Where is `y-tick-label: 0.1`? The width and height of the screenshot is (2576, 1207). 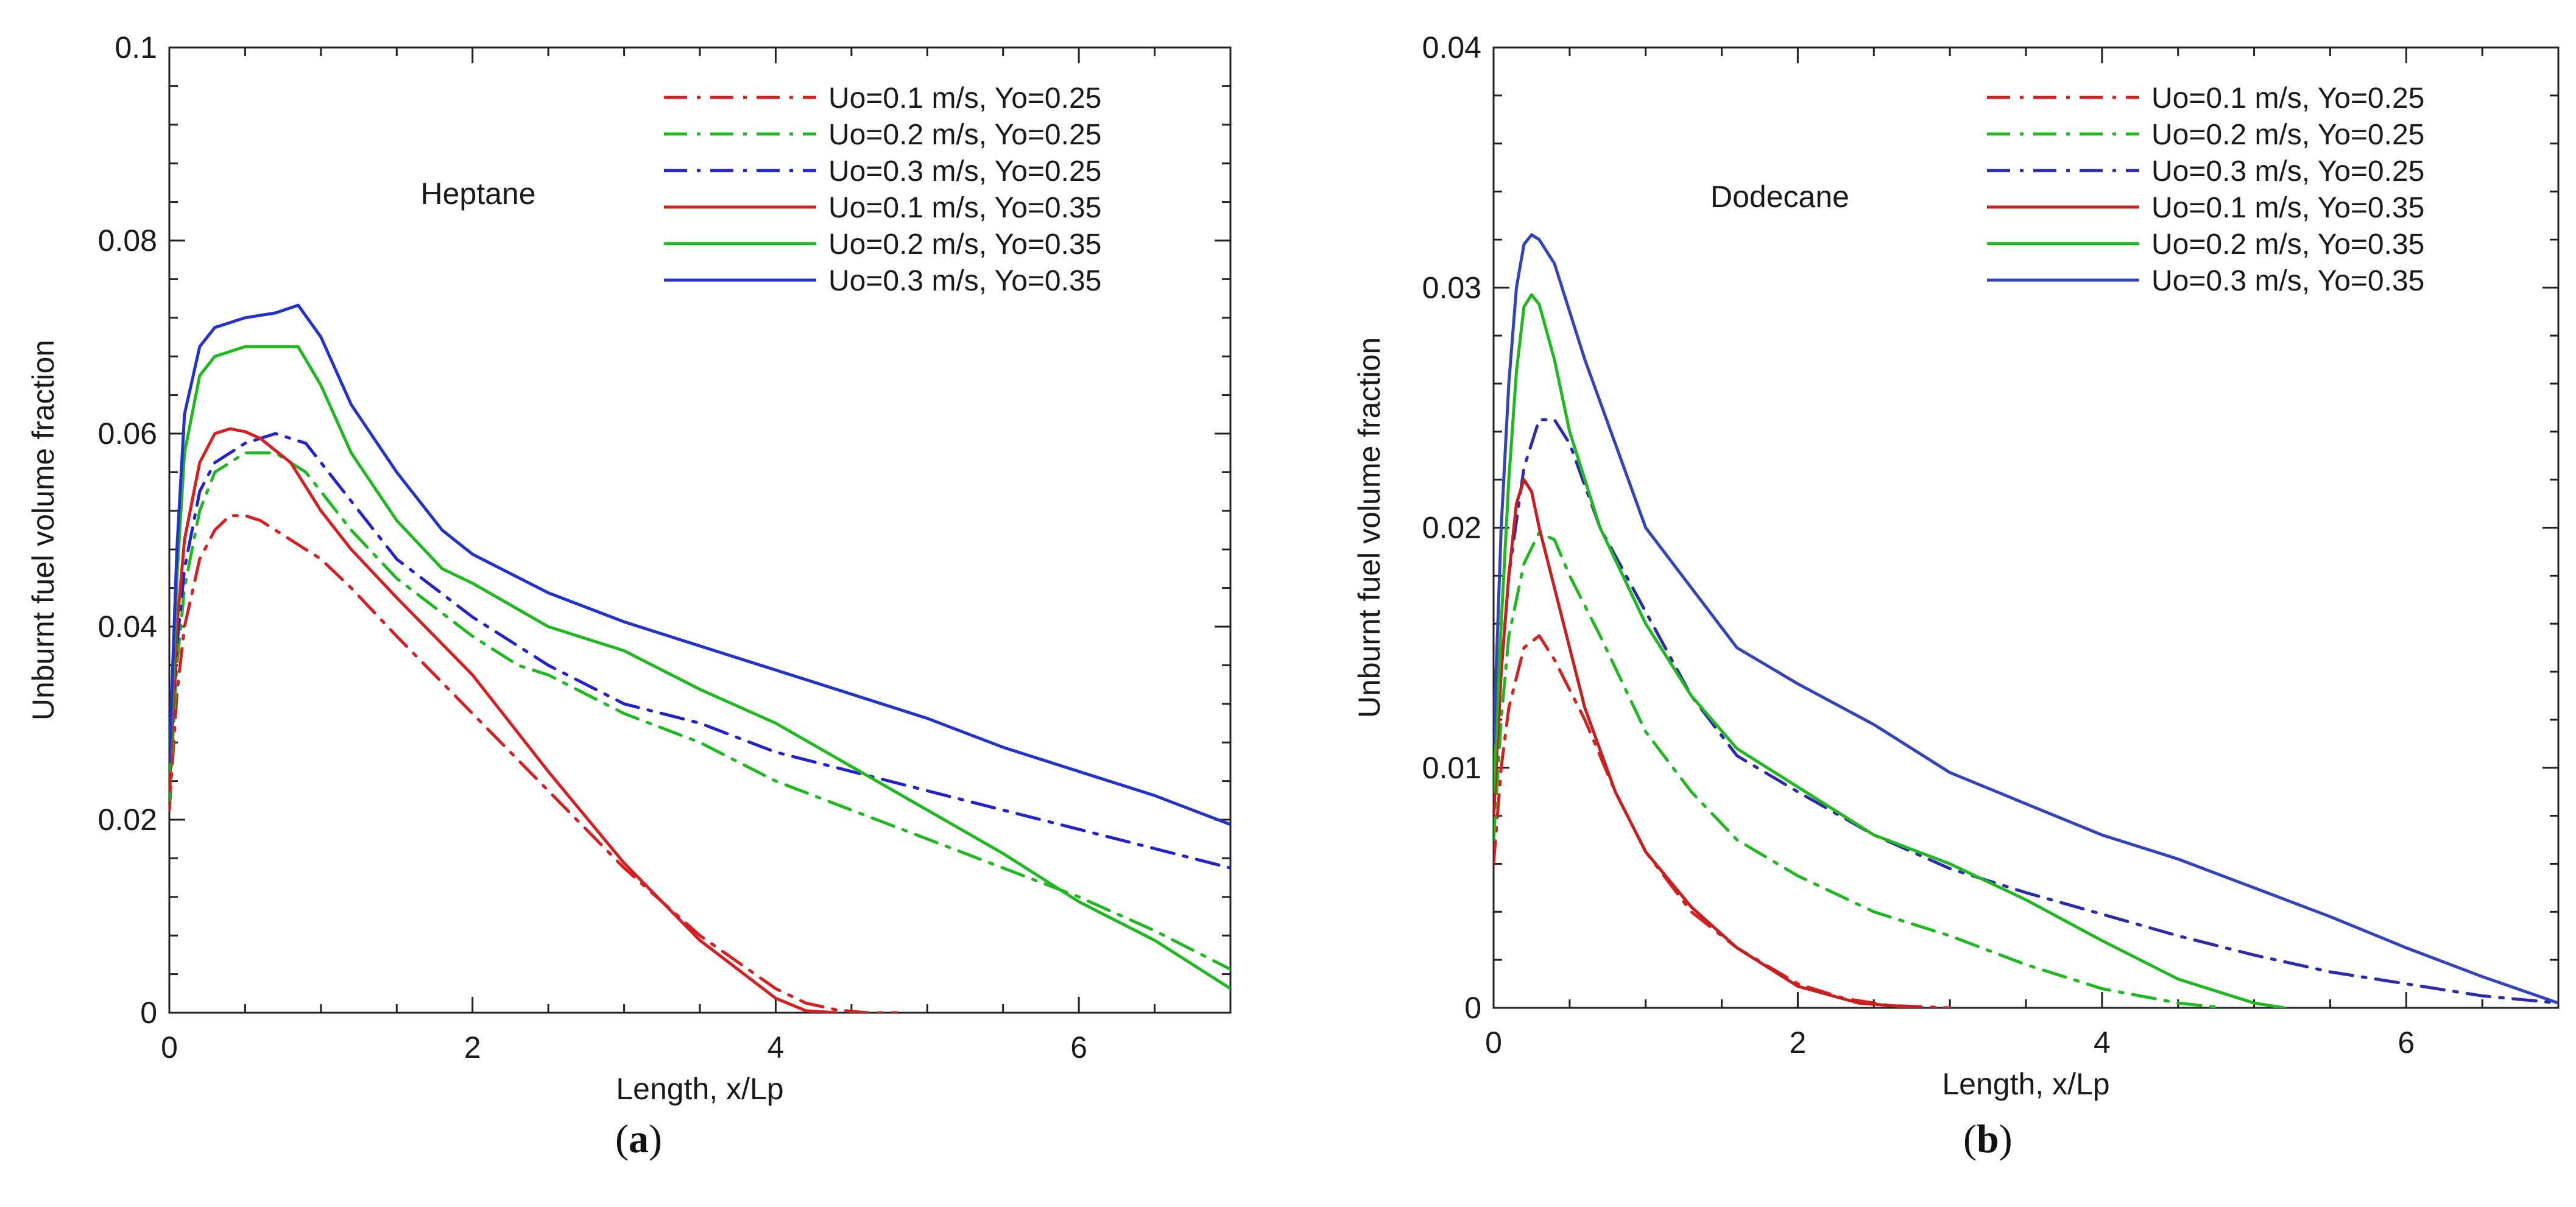 y-tick-label: 0.1 is located at coordinates (136, 47).